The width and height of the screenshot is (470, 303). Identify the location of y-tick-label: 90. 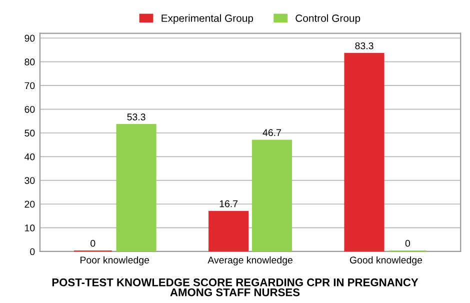
(29, 38).